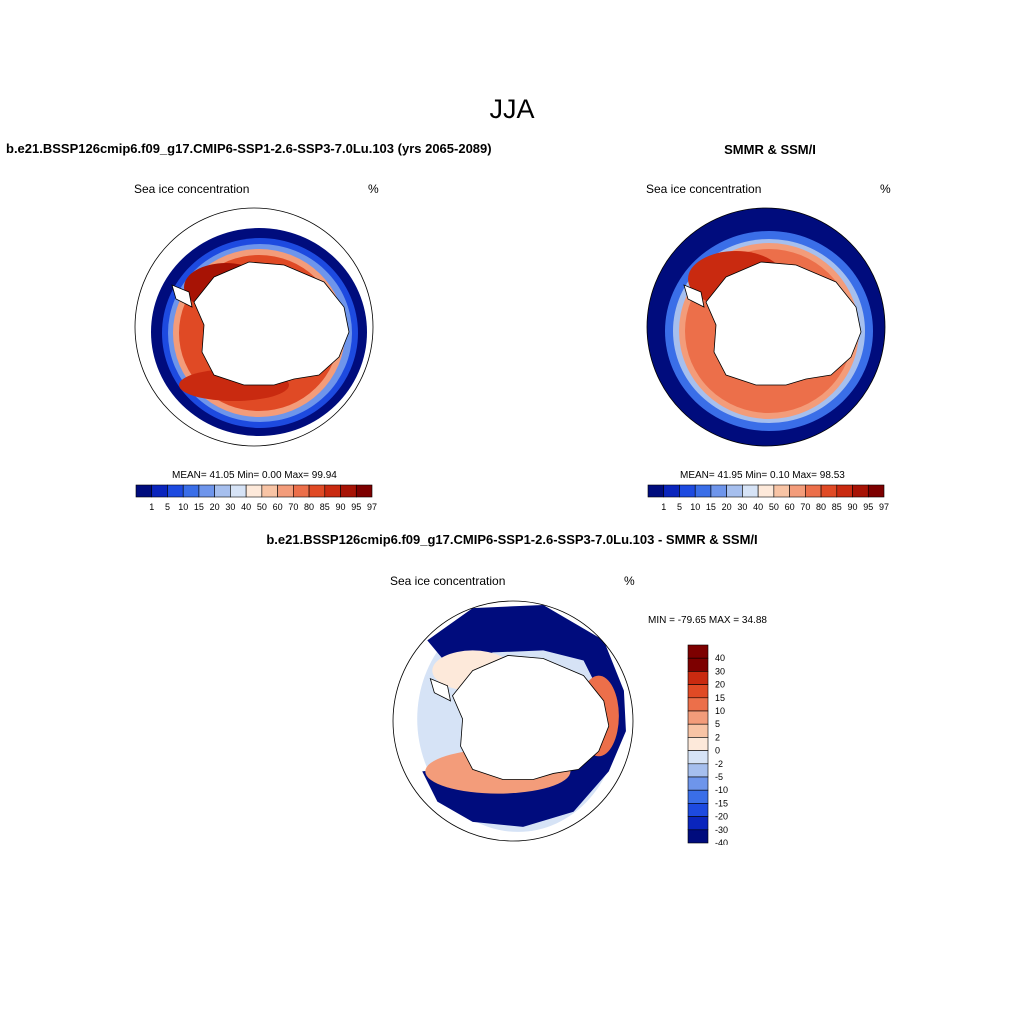 This screenshot has width=1024, height=1024. I want to click on map-obs-sea-ice, so click(766, 327).